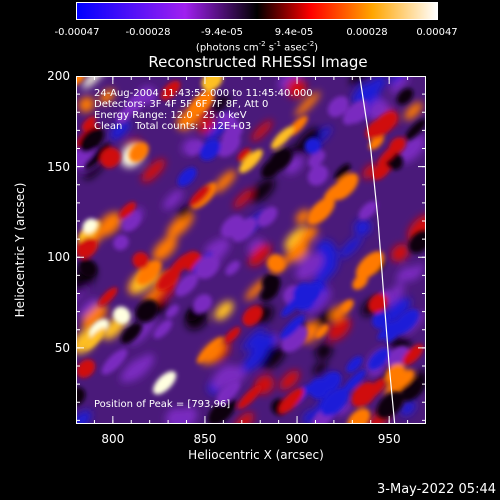 The width and height of the screenshot is (500, 500). Describe the element at coordinates (294, 32) in the screenshot. I see `colorbar-tick-label: 9.4e-05` at that location.